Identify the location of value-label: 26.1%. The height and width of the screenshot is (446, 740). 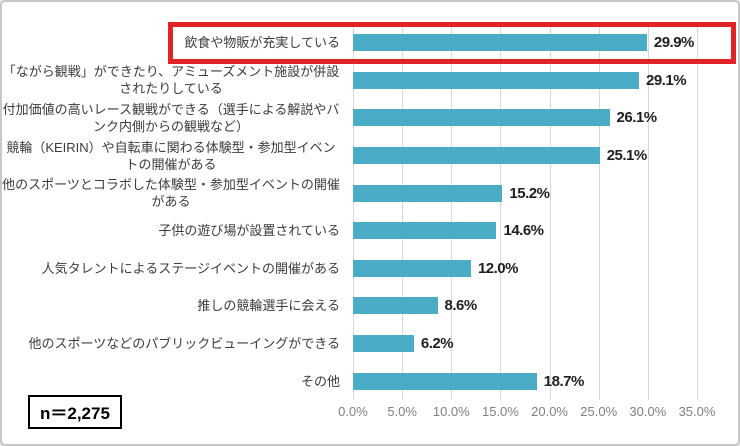
(637, 118).